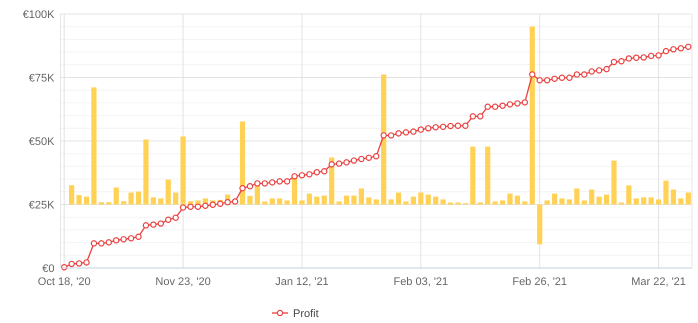 This screenshot has height=323, width=698. Describe the element at coordinates (42, 142) in the screenshot. I see `y-tick-label: €50K` at that location.